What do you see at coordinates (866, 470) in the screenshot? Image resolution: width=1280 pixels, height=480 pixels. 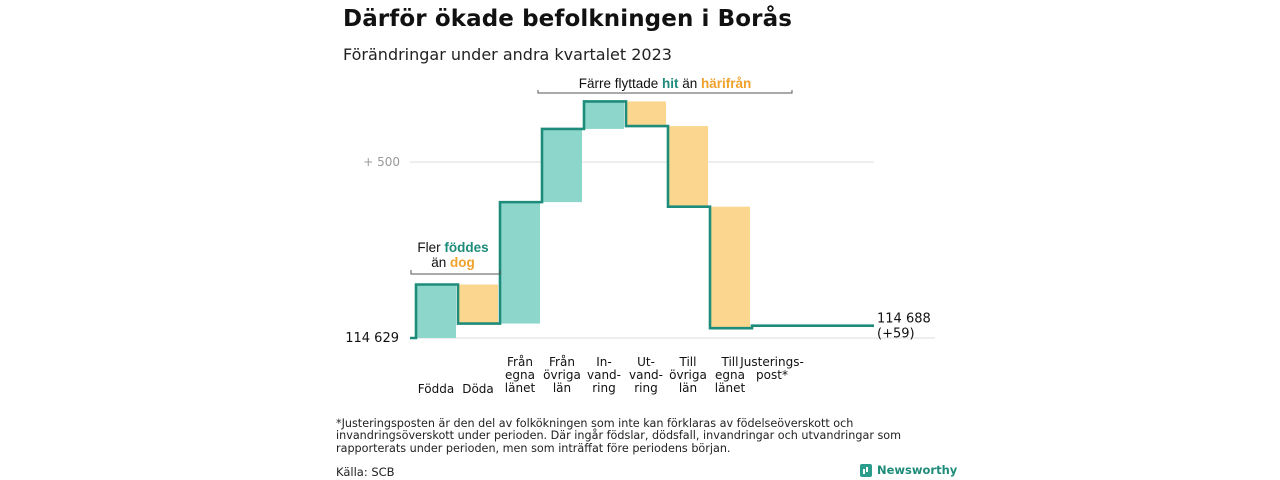 I see `newsworthy-logo-icon` at bounding box center [866, 470].